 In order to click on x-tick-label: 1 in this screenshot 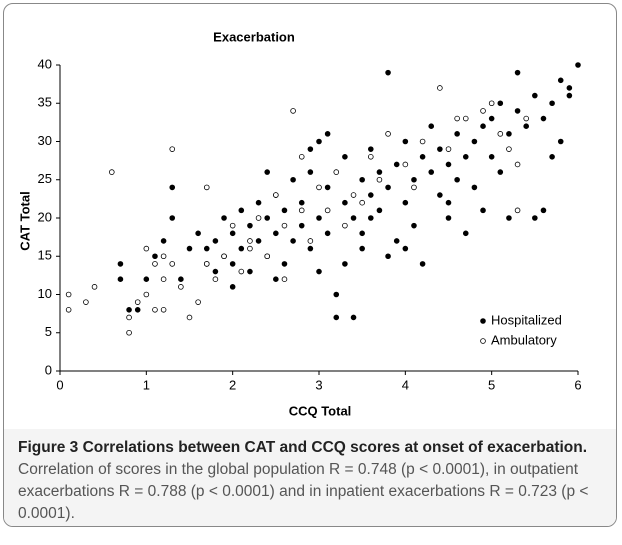, I will do `click(146, 384)`.